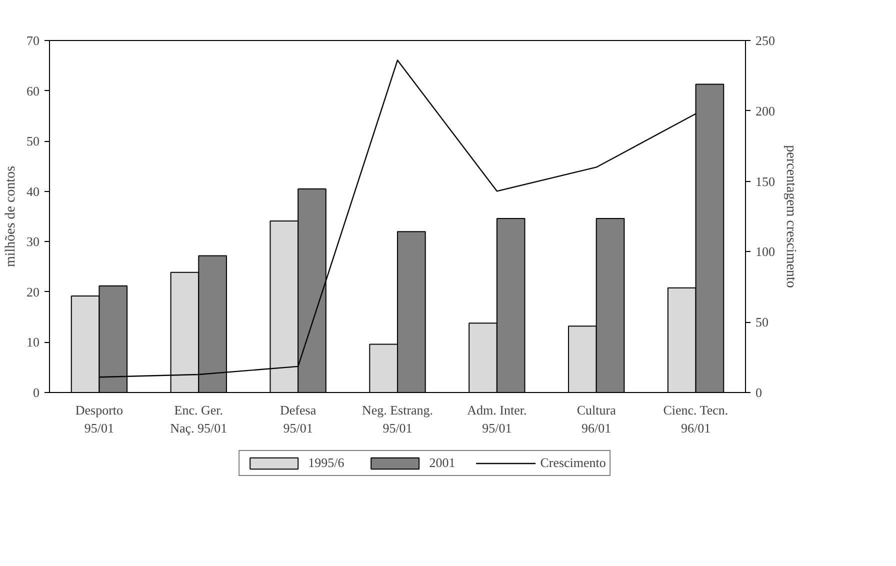 This screenshot has width=896, height=566. Describe the element at coordinates (326, 463) in the screenshot. I see `legend-label: 1995/6` at that location.